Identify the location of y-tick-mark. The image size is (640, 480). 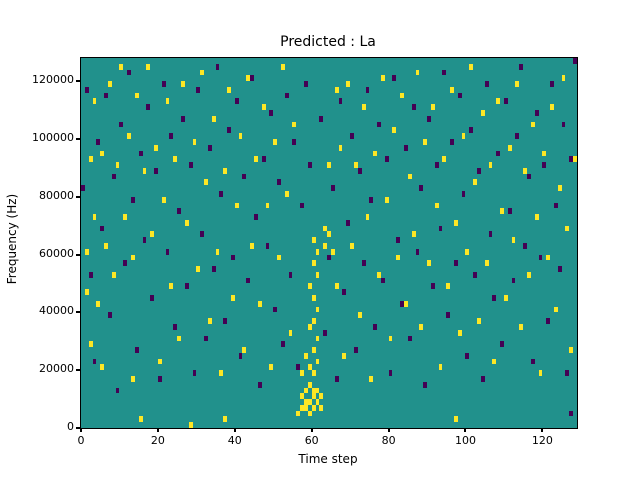
(78, 428).